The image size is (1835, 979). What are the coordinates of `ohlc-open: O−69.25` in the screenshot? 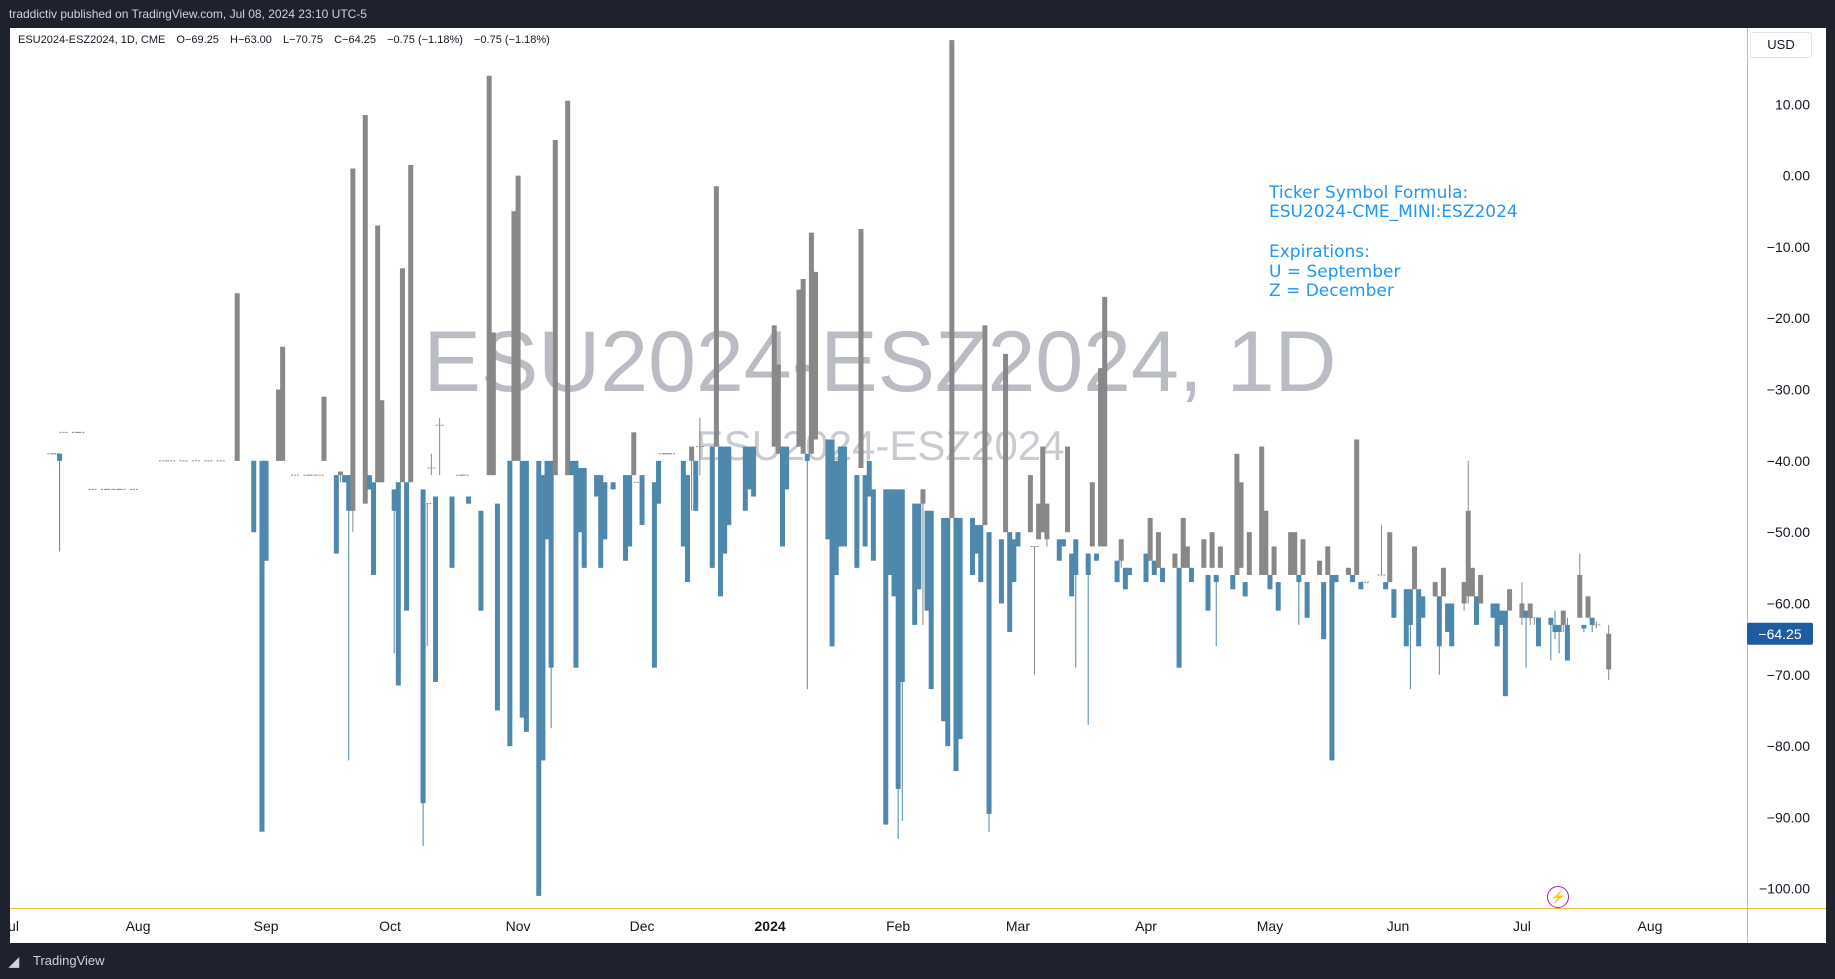 It's located at (197, 40).